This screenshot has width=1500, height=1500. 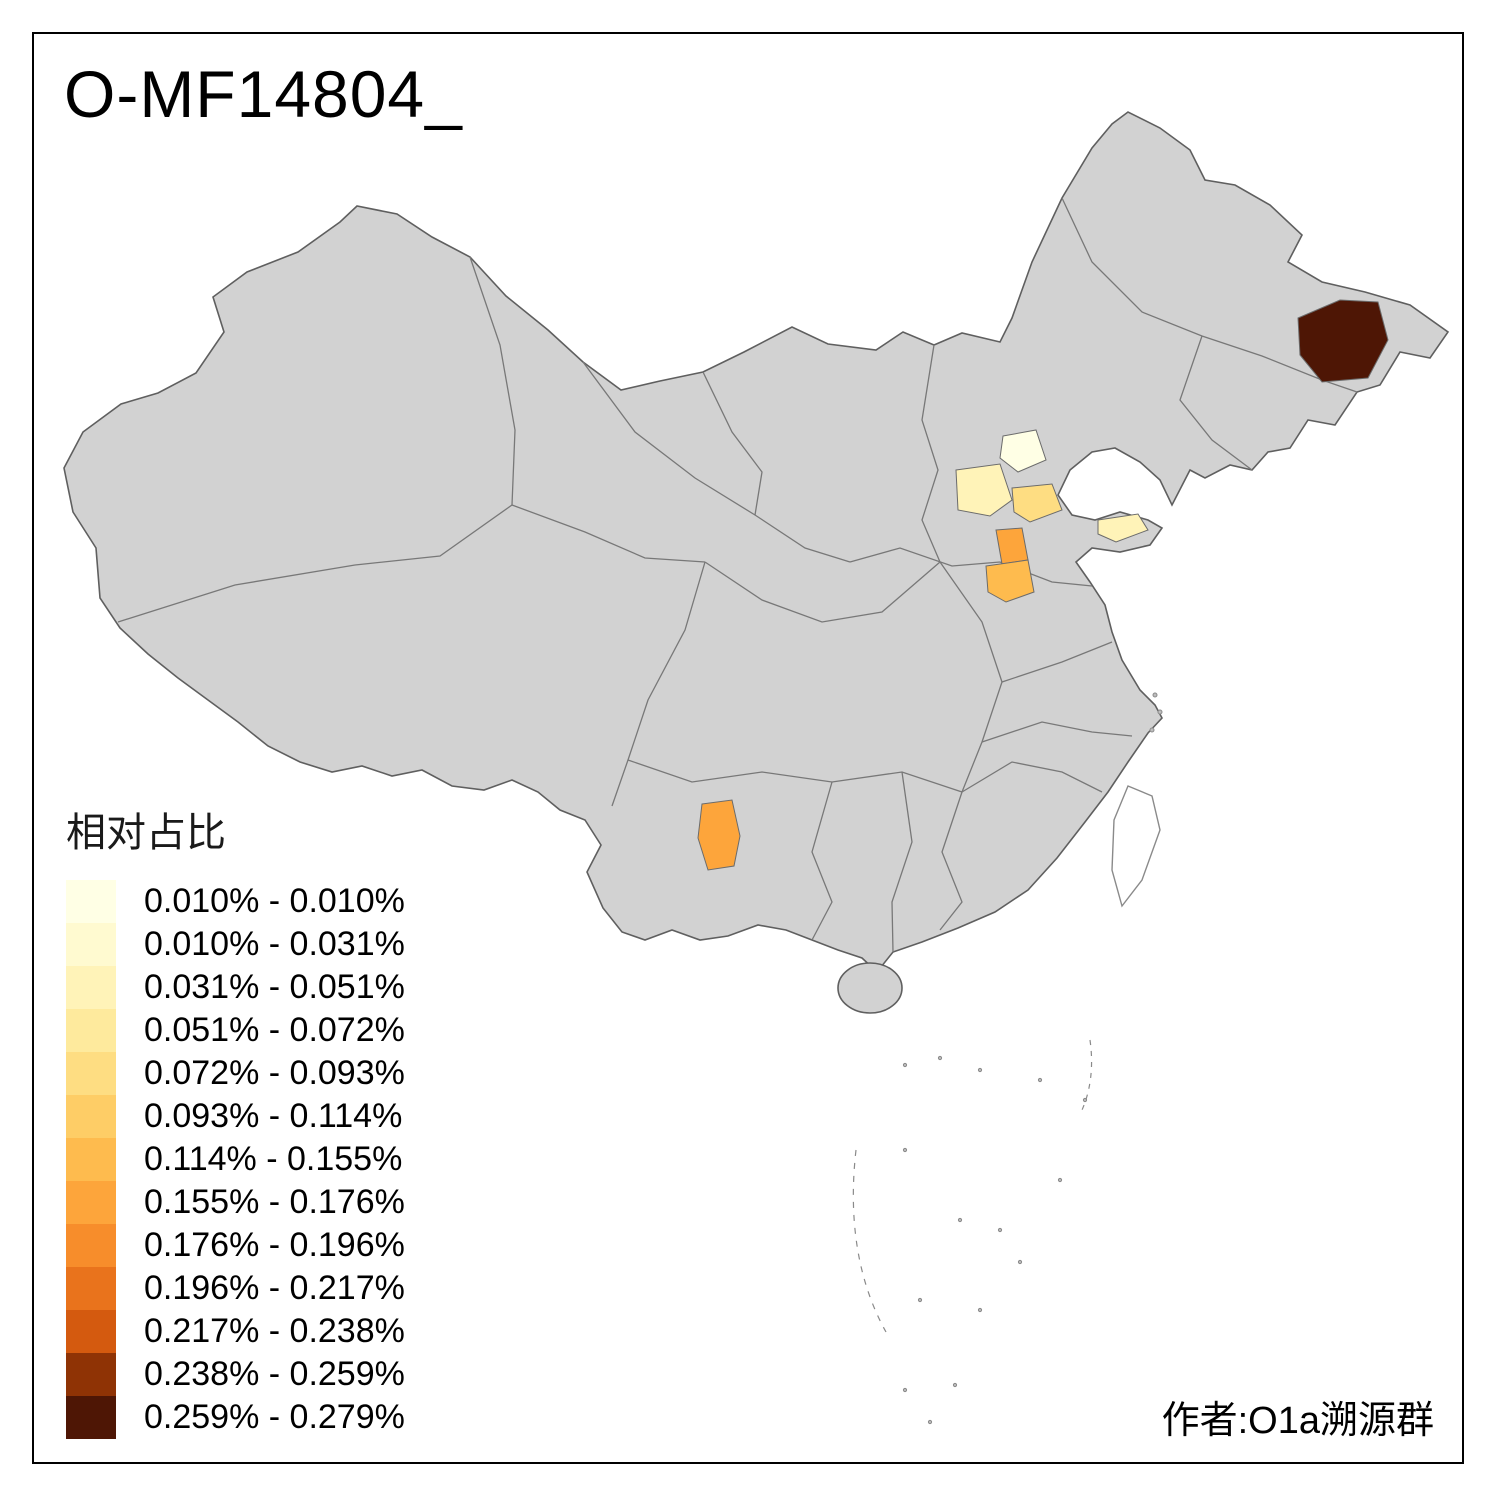 I want to click on region-beijing-pale, so click(x=1023, y=451).